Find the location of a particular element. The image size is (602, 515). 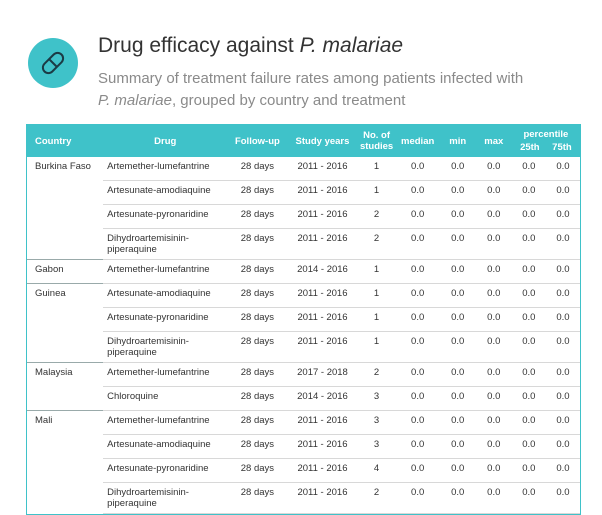

col-followup: Follow-up is located at coordinates (257, 141).